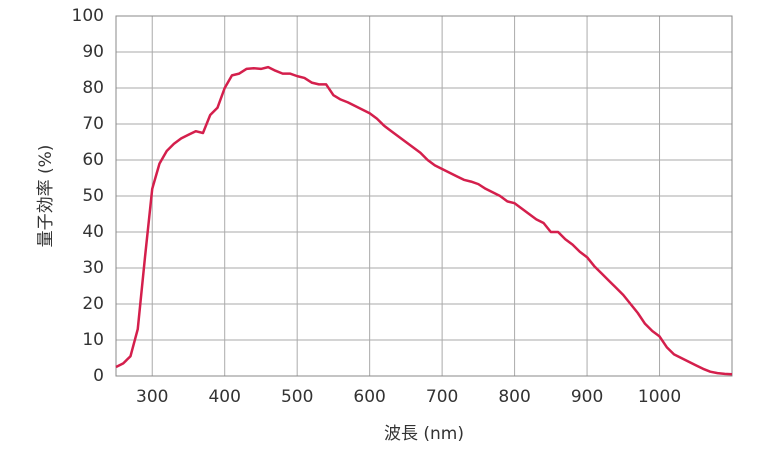 Image resolution: width=768 pixels, height=457 pixels. I want to click on x-tick-label: 700, so click(442, 397).